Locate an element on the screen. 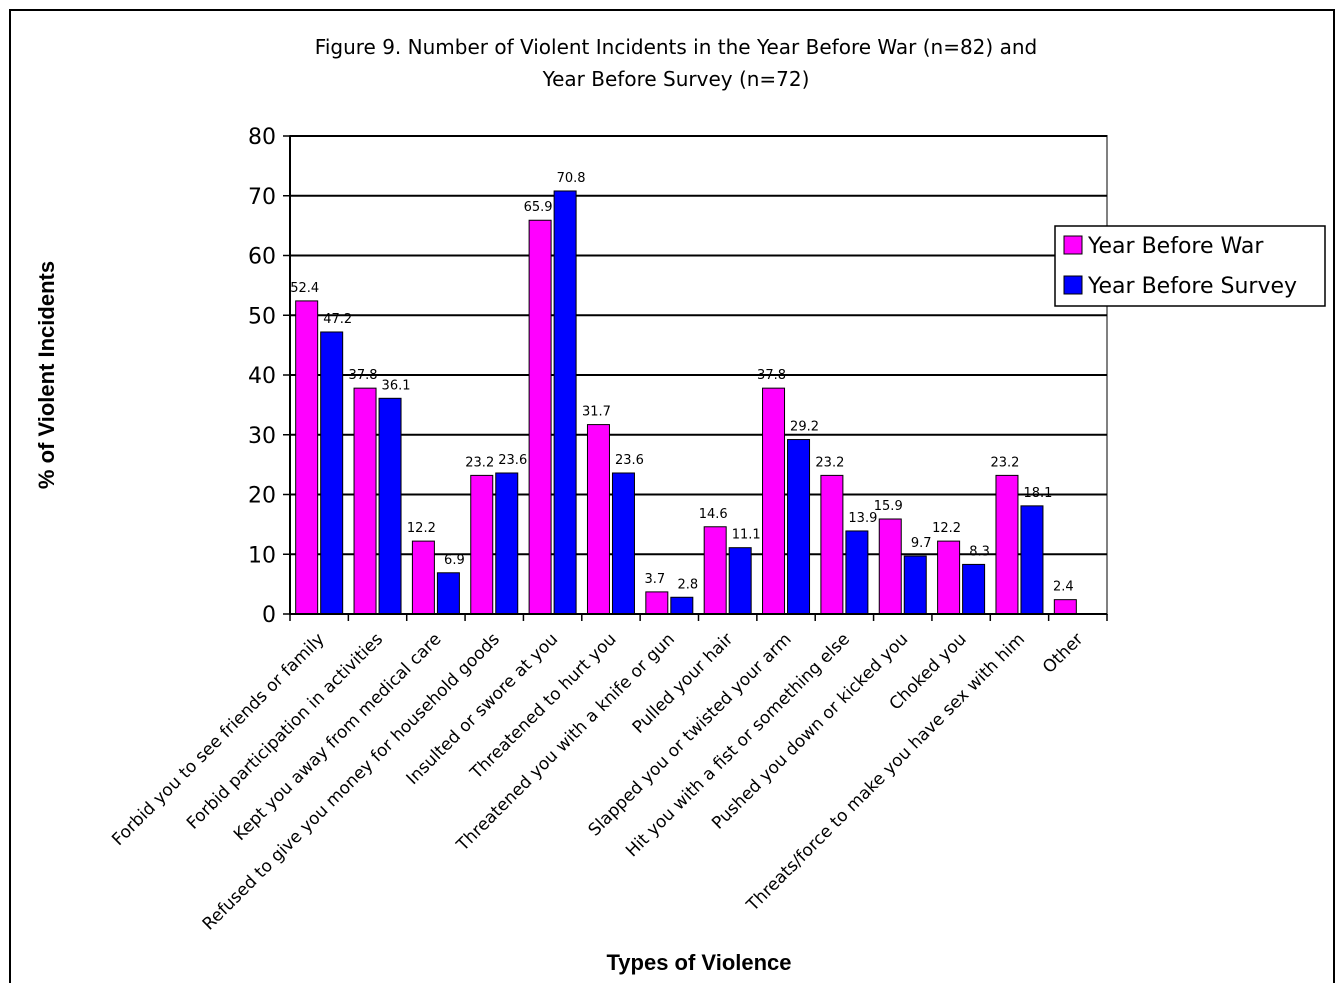 The width and height of the screenshot is (1344, 983). data-label: 2.8 is located at coordinates (687, 584).